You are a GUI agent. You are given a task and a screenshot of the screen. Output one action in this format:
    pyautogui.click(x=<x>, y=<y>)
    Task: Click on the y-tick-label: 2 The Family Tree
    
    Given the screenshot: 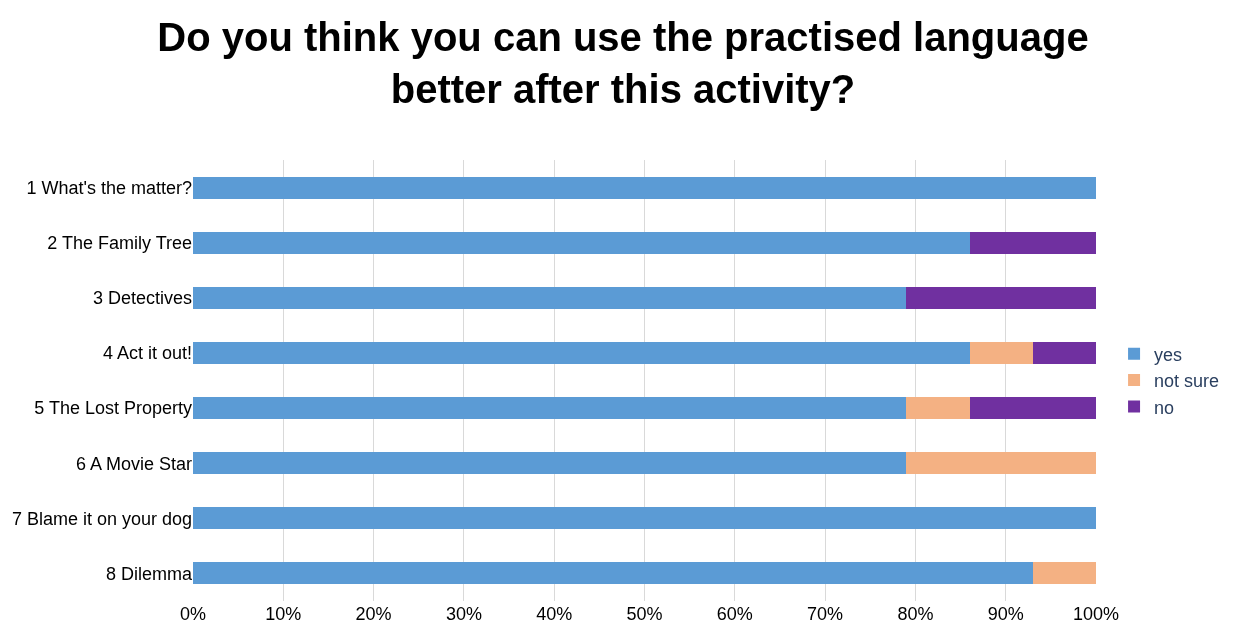 What is the action you would take?
    pyautogui.click(x=119, y=242)
    